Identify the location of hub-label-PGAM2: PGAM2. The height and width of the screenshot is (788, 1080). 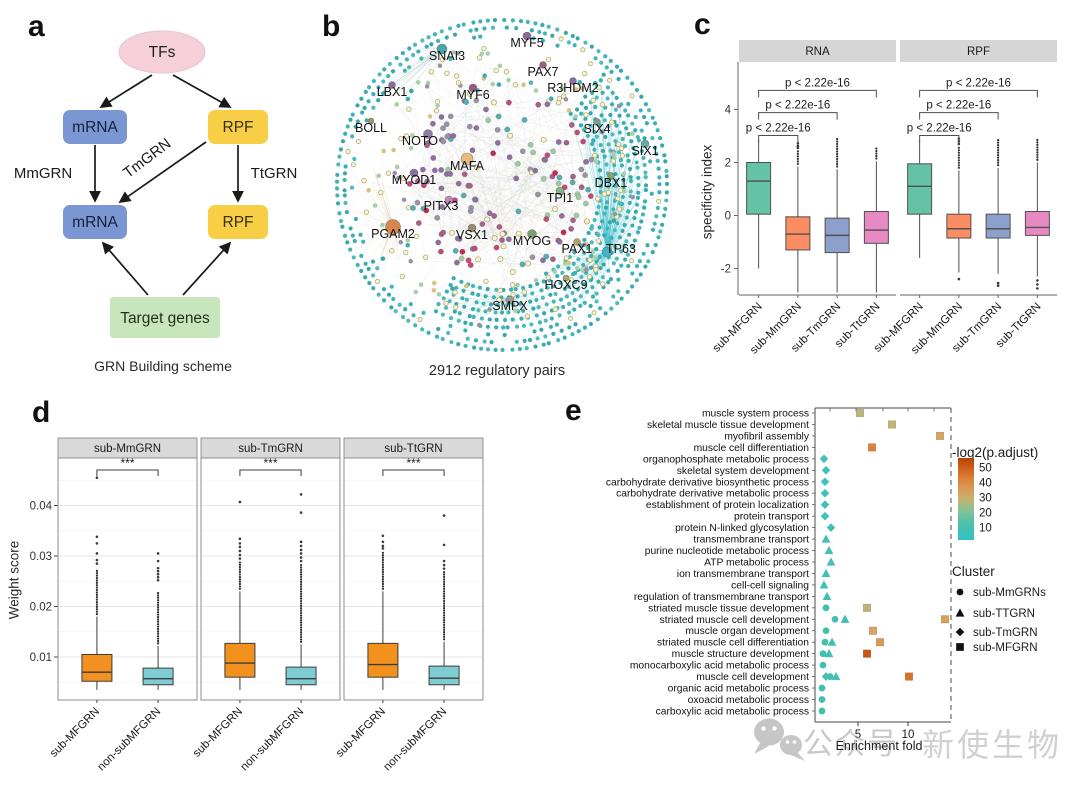
(393, 234).